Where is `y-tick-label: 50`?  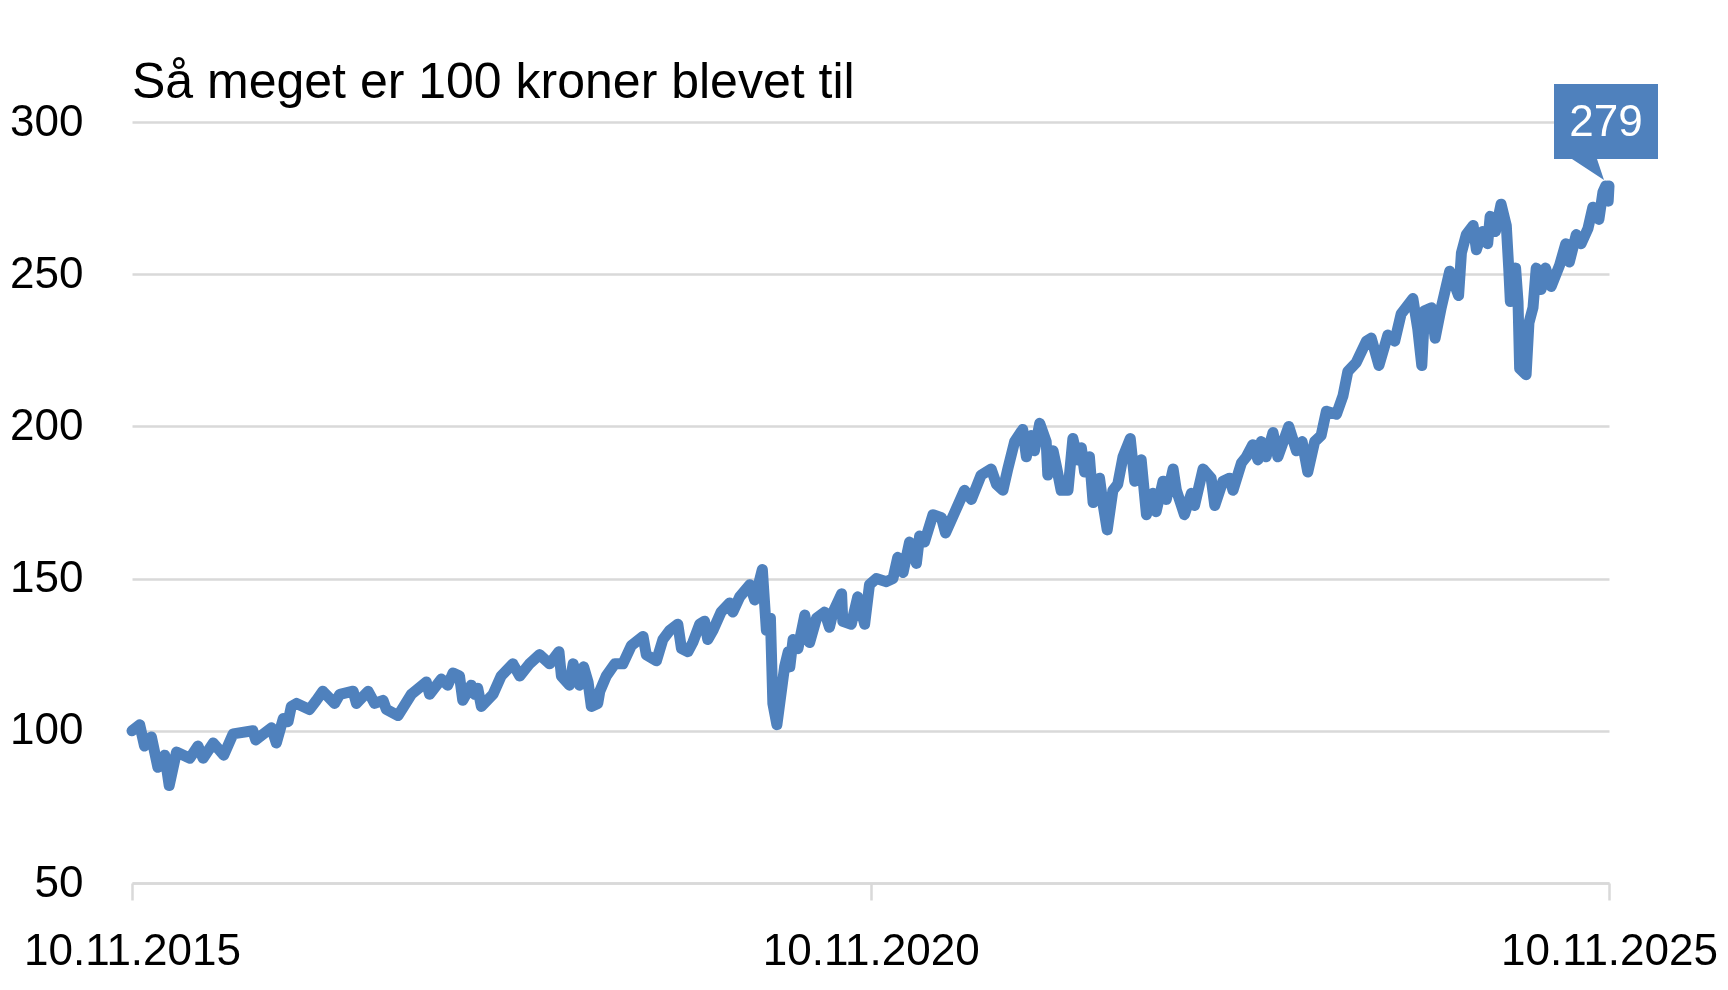 y-tick-label: 50 is located at coordinates (59, 881).